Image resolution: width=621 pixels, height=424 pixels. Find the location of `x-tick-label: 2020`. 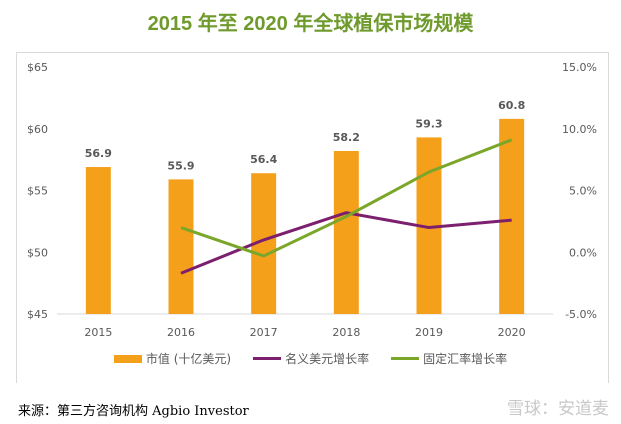

x-tick-label: 2020 is located at coordinates (512, 332).